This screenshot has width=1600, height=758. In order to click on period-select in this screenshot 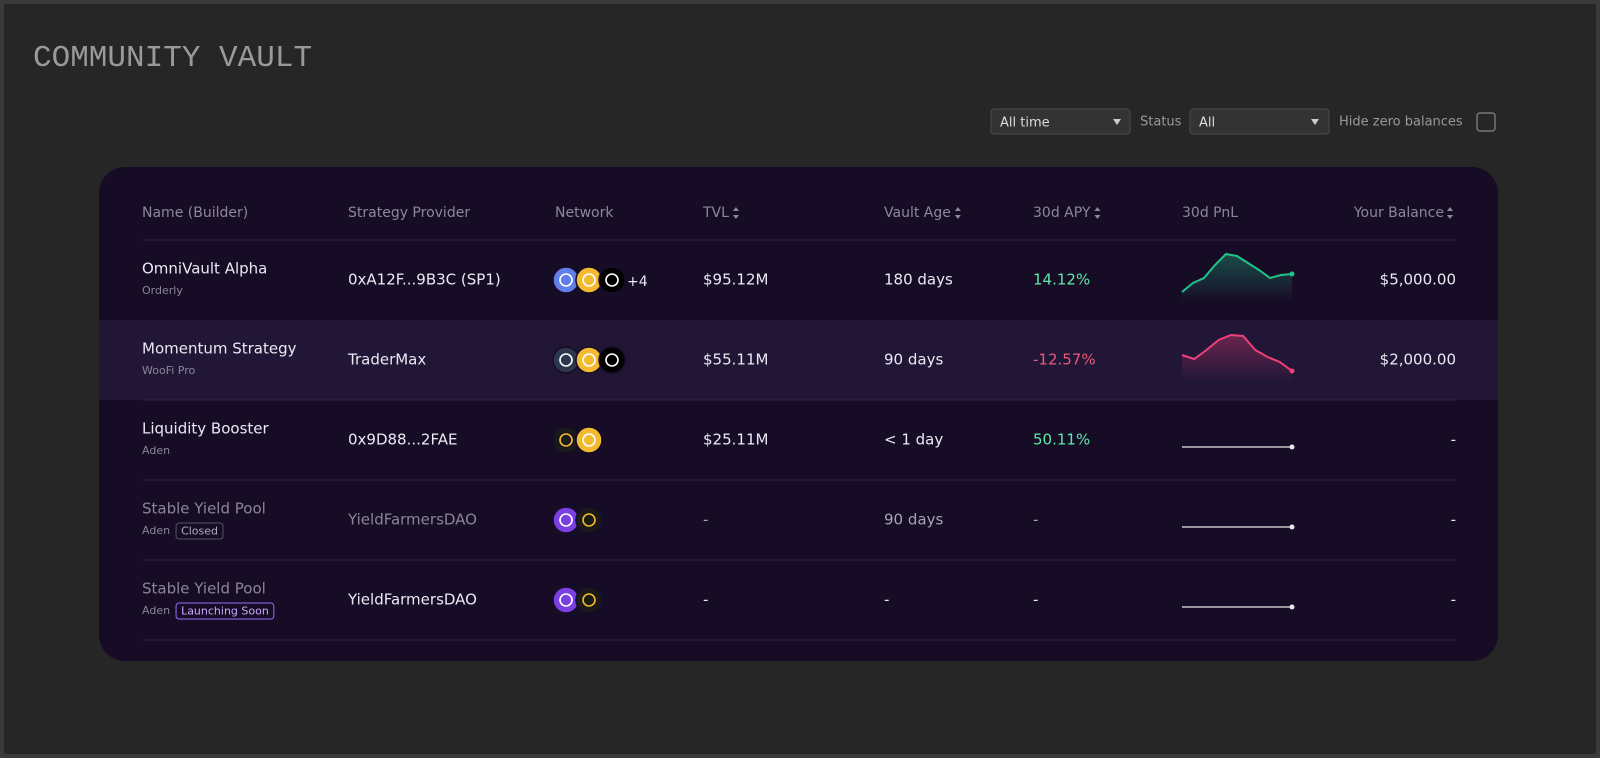, I will do `click(1060, 121)`.